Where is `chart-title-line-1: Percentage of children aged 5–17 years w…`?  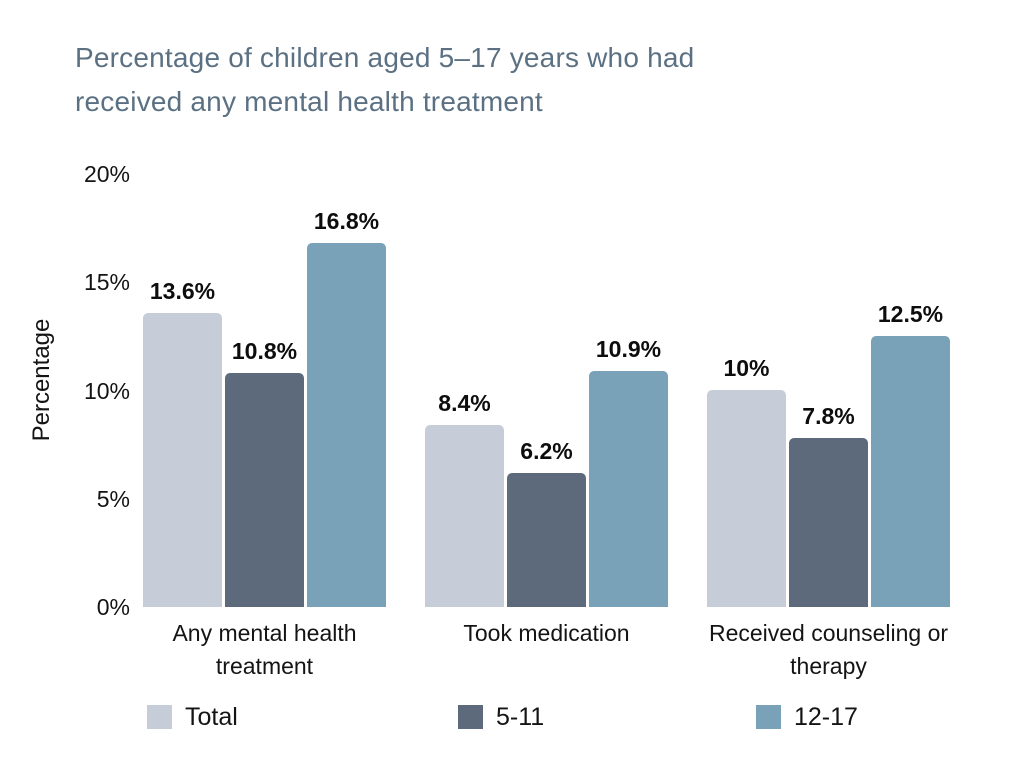
chart-title-line-1: Percentage of children aged 5–17 years w… is located at coordinates (385, 57).